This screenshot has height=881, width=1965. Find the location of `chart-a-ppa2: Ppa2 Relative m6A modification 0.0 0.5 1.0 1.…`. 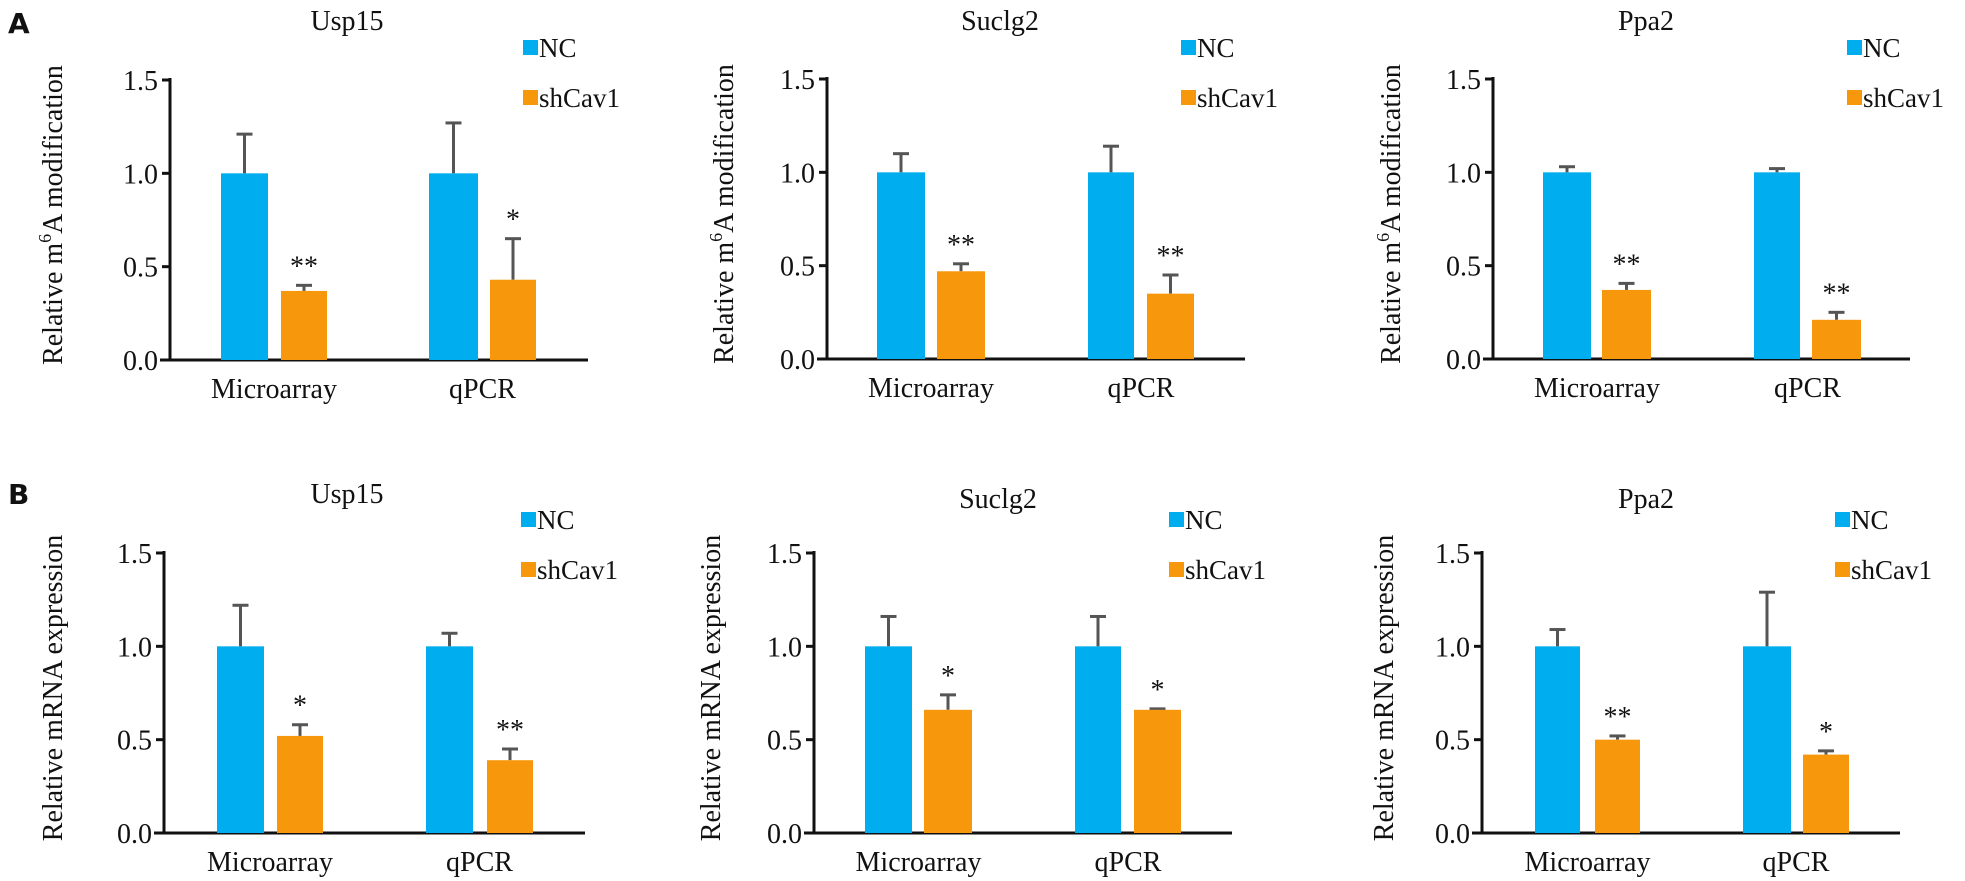

chart-a-ppa2: Ppa2 Relative m6A modification 0.0 0.5 1.0 1.… is located at coordinates (1658, 205).